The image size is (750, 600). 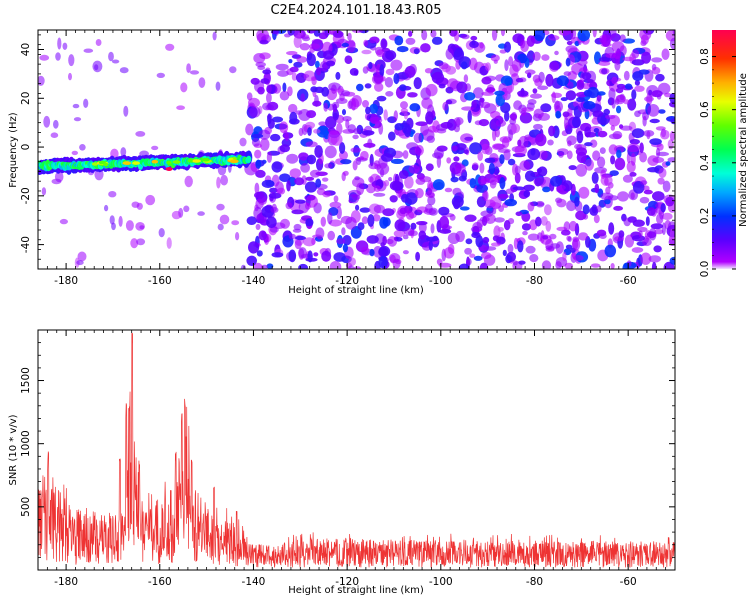 What do you see at coordinates (724, 149) in the screenshot?
I see `colorbar-gradient` at bounding box center [724, 149].